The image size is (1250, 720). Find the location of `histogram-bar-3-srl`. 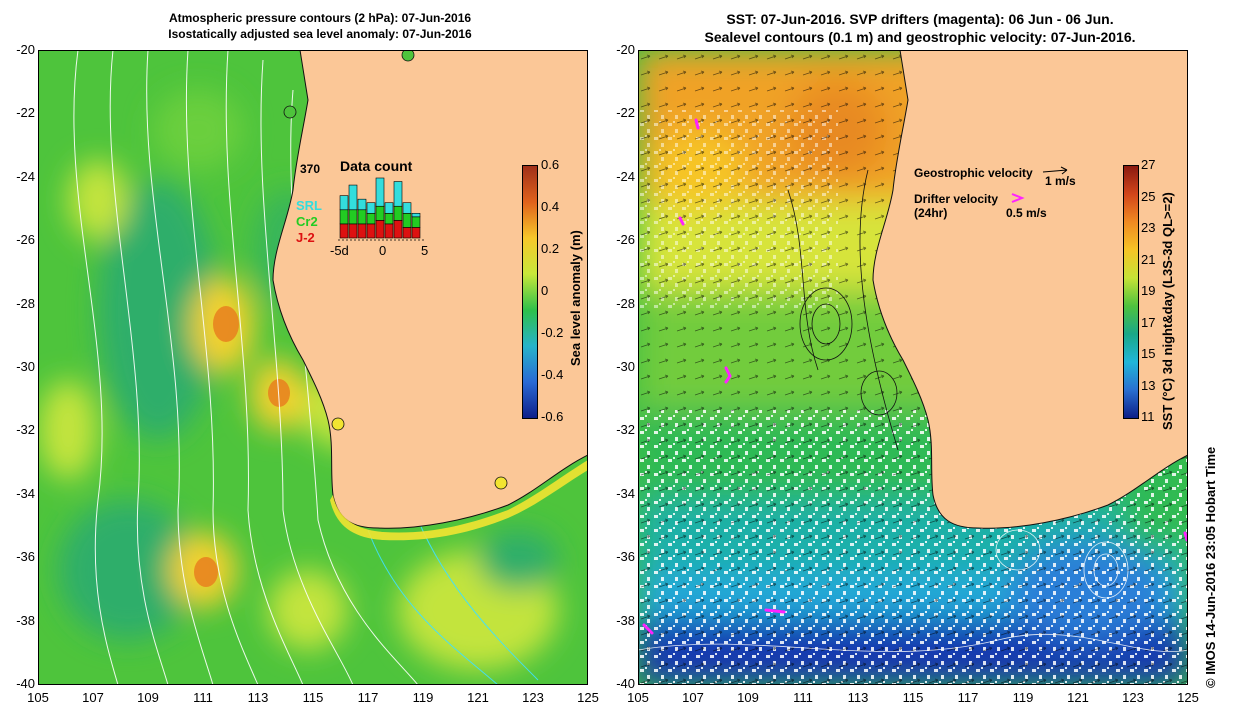

histogram-bar-3-srl is located at coordinates (371, 208).